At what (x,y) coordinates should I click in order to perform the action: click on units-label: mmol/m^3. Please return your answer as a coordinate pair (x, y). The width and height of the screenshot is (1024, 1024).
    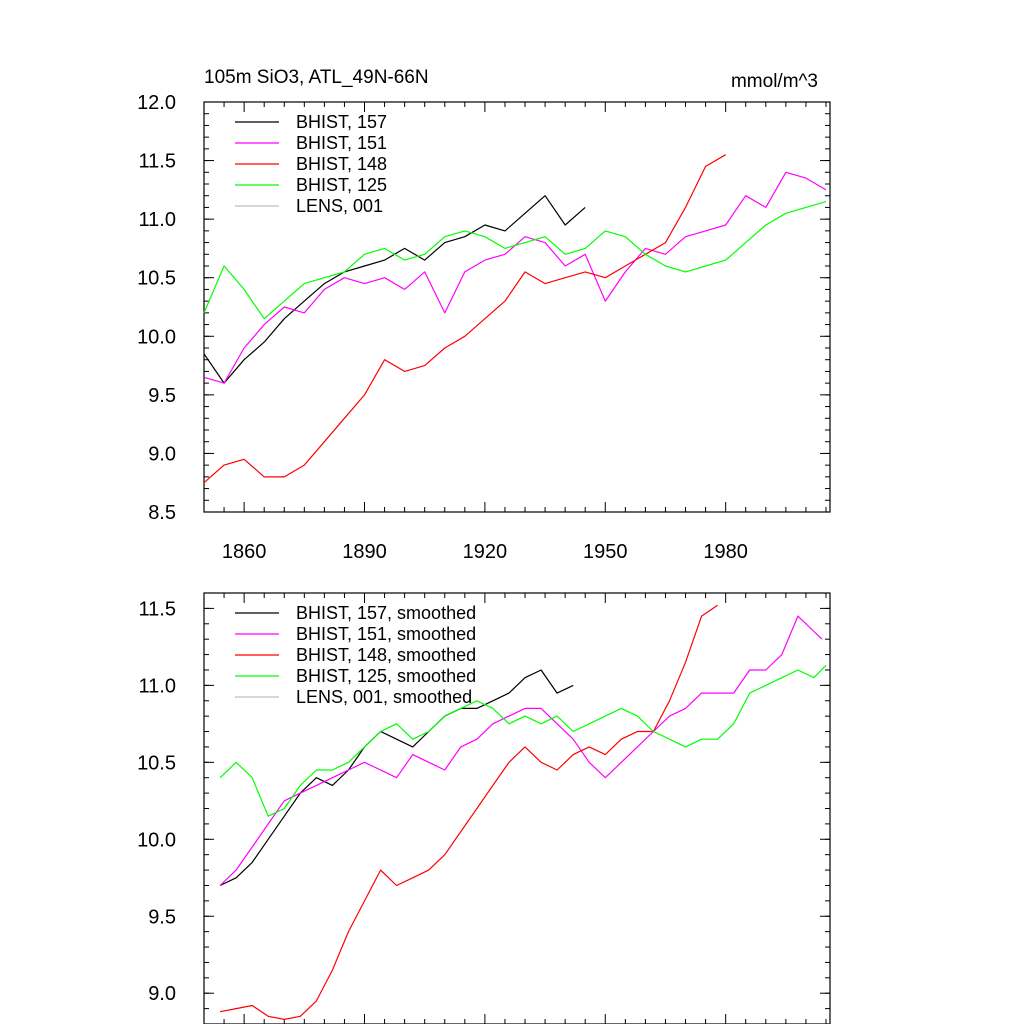
    Looking at the image, I should click on (774, 81).